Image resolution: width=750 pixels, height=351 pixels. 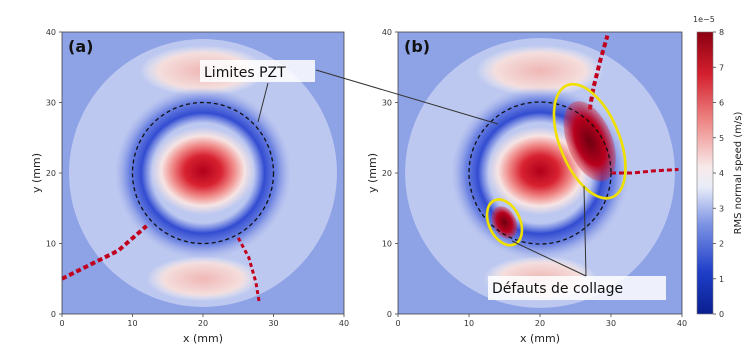 What do you see at coordinates (721, 103) in the screenshot?
I see `colorbar-tick-label: 6` at bounding box center [721, 103].